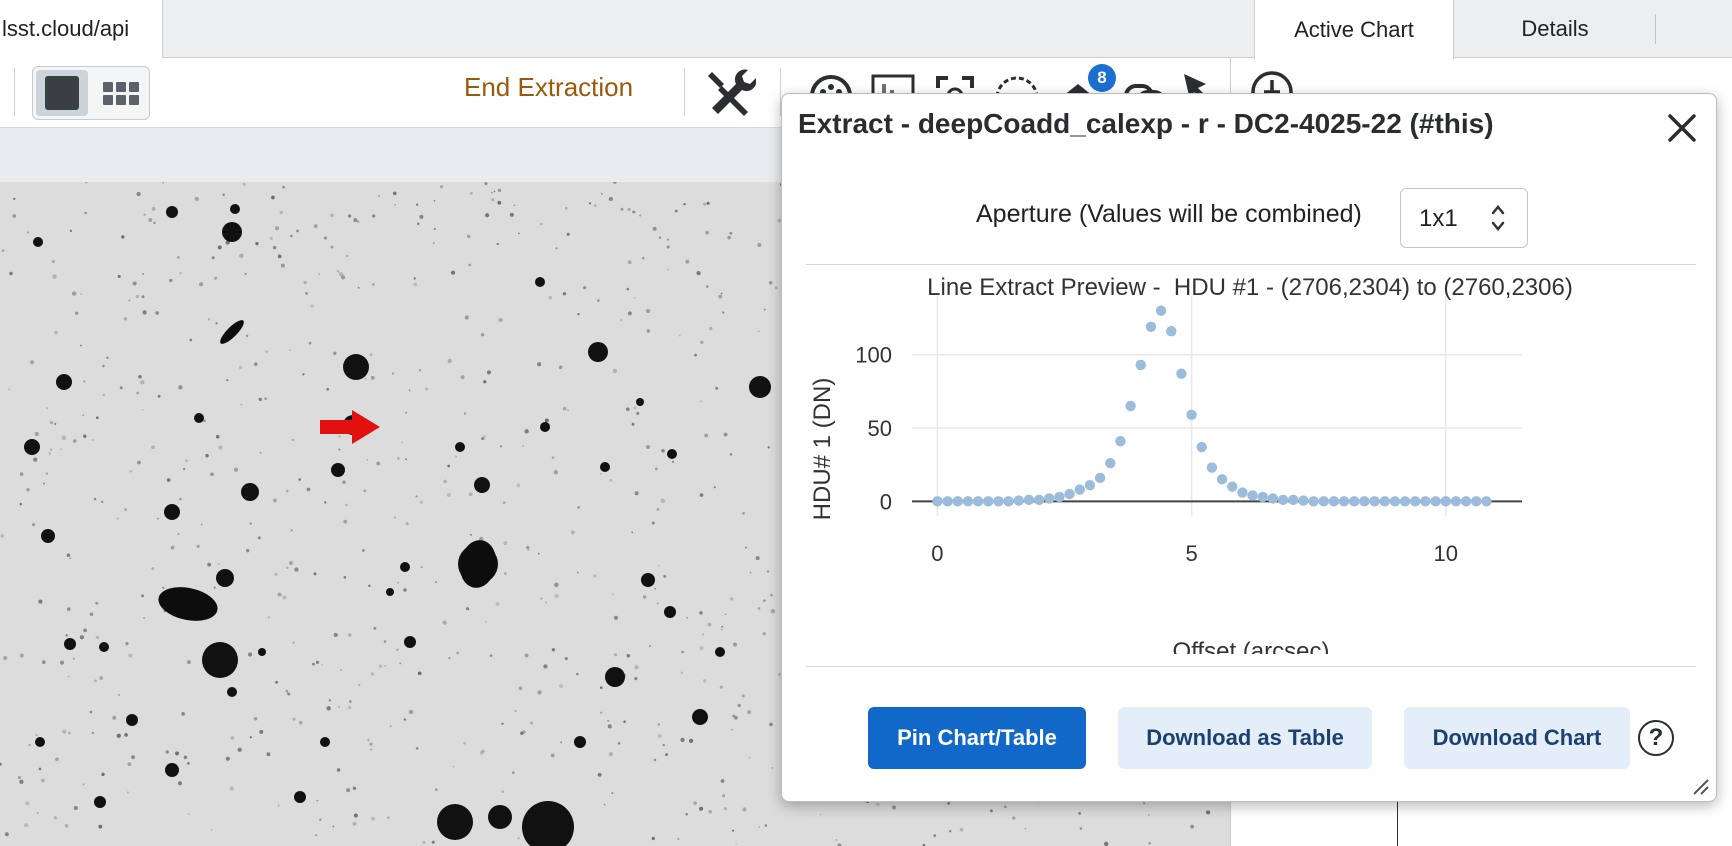 The height and width of the screenshot is (846, 1732). Describe the element at coordinates (1555, 29) in the screenshot. I see `tab-details: Details` at that location.